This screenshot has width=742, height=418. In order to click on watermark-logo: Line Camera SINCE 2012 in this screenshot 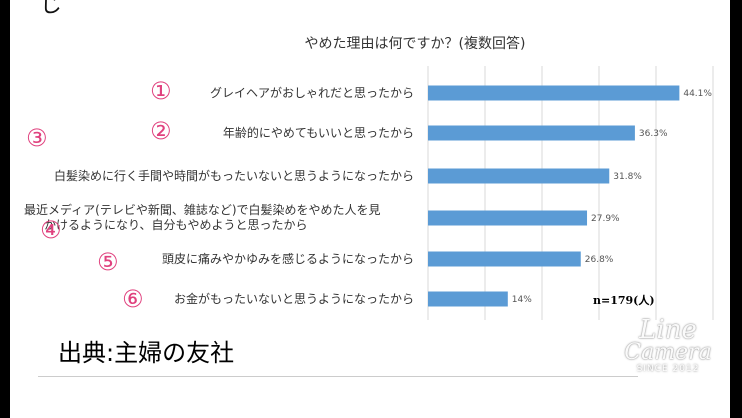, I will do `click(668, 344)`.